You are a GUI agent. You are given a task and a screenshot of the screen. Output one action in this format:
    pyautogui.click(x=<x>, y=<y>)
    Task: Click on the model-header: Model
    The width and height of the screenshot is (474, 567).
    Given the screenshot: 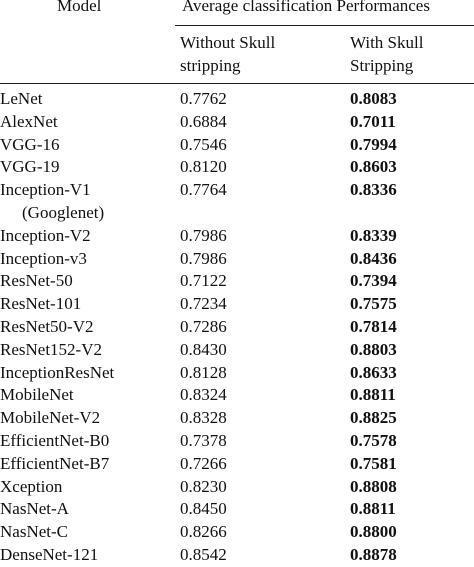 What is the action you would take?
    pyautogui.click(x=79, y=7)
    